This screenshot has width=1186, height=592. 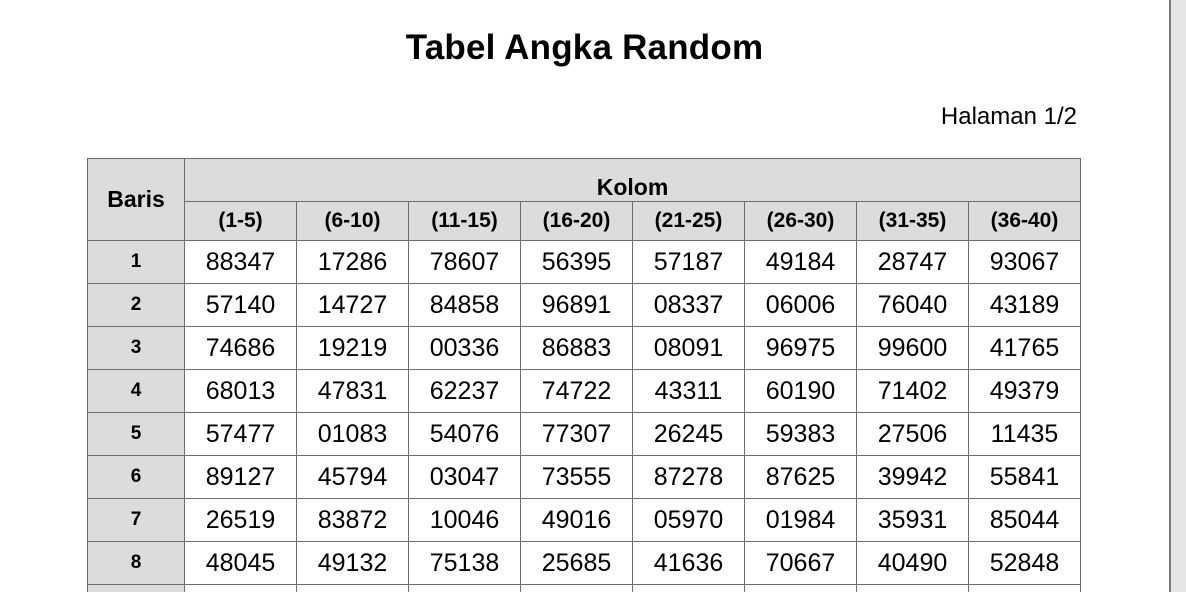 What do you see at coordinates (1024, 434) in the screenshot?
I see `table-cell: 11435` at bounding box center [1024, 434].